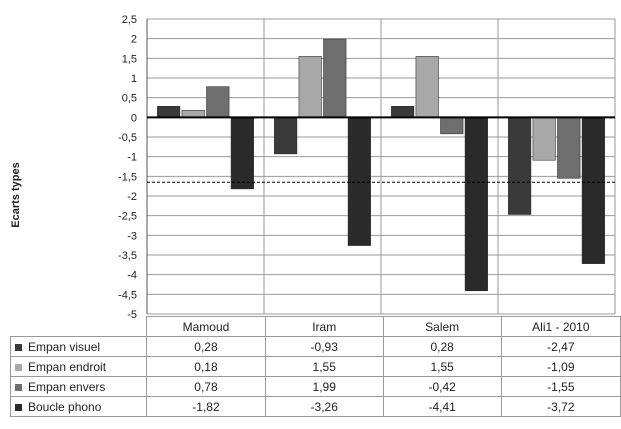 The height and width of the screenshot is (429, 621). I want to click on y-tick-label: 1, so click(134, 79).